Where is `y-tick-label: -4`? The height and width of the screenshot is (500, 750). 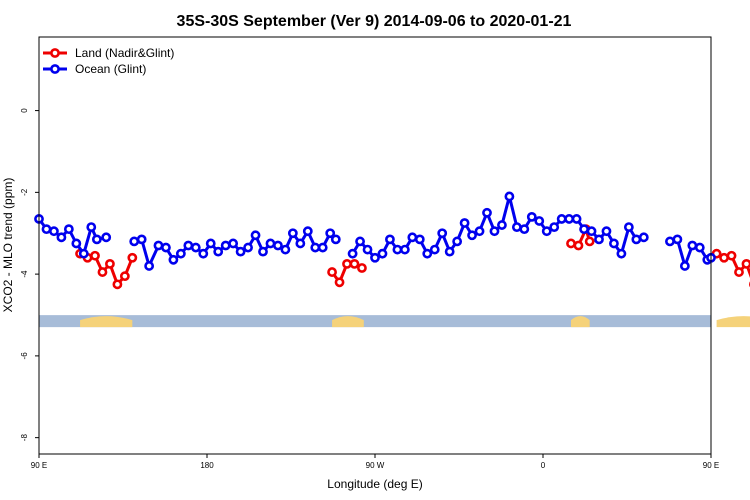
y-tick-label: -4 is located at coordinates (24, 274).